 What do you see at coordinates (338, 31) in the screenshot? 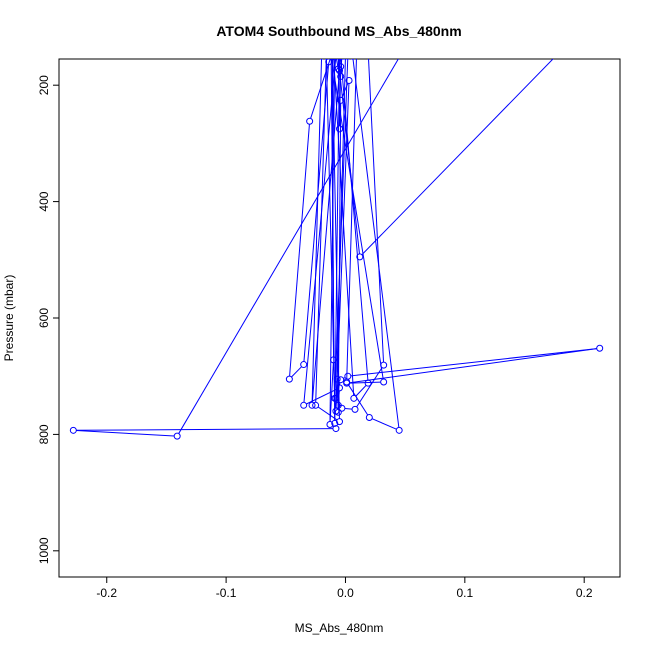
I see `chart-title: ATOM4 Southbound MS_Abs_480nm` at bounding box center [338, 31].